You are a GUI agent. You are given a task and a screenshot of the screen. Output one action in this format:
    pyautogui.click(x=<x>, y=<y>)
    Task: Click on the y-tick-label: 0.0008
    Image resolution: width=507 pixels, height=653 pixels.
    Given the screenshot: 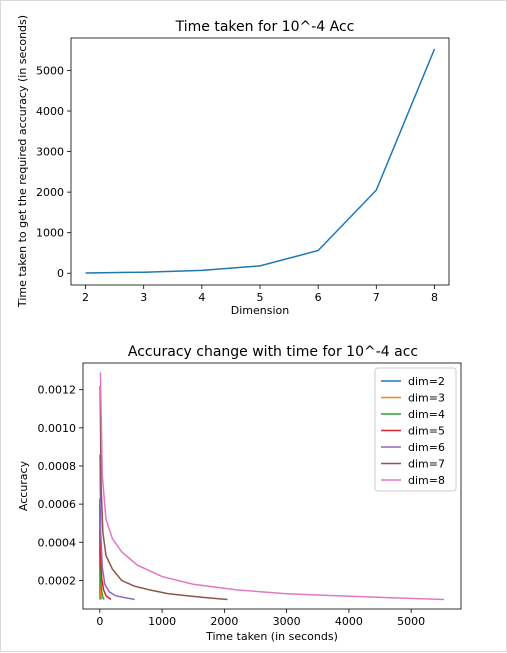 What is the action you would take?
    pyautogui.click(x=57, y=466)
    